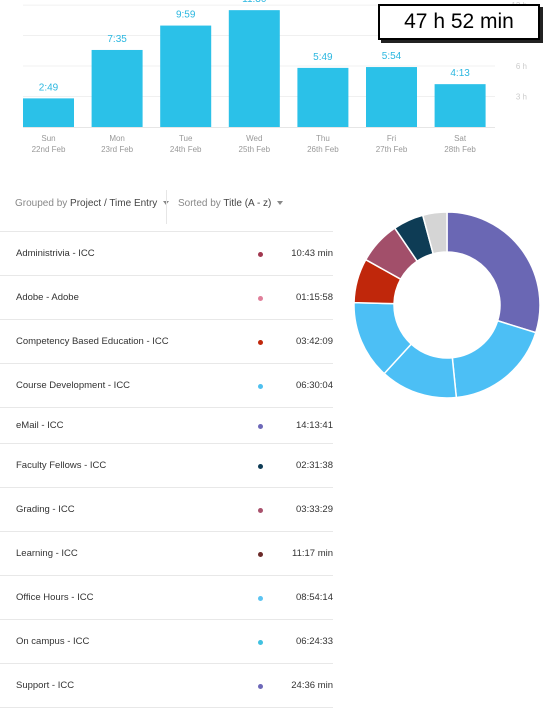 The image size is (550, 708). Describe the element at coordinates (460, 149) in the screenshot. I see `x-tick-date: 28th Feb` at that location.